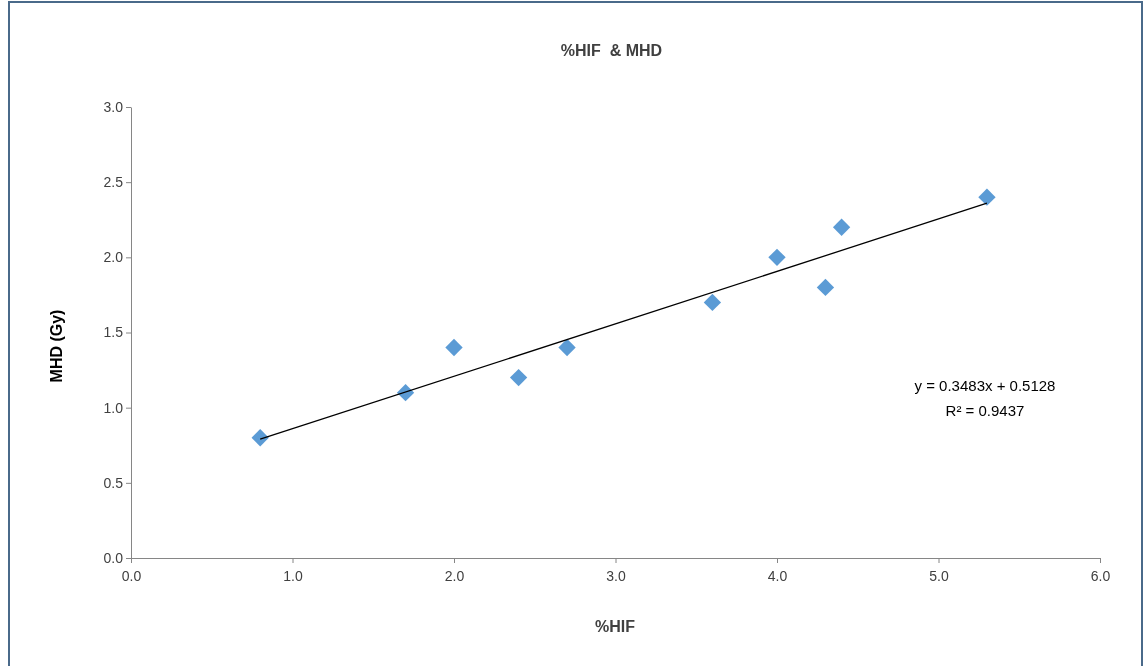 The image size is (1146, 666). Describe the element at coordinates (113, 182) in the screenshot. I see `y-tick-label: 2.5` at that location.